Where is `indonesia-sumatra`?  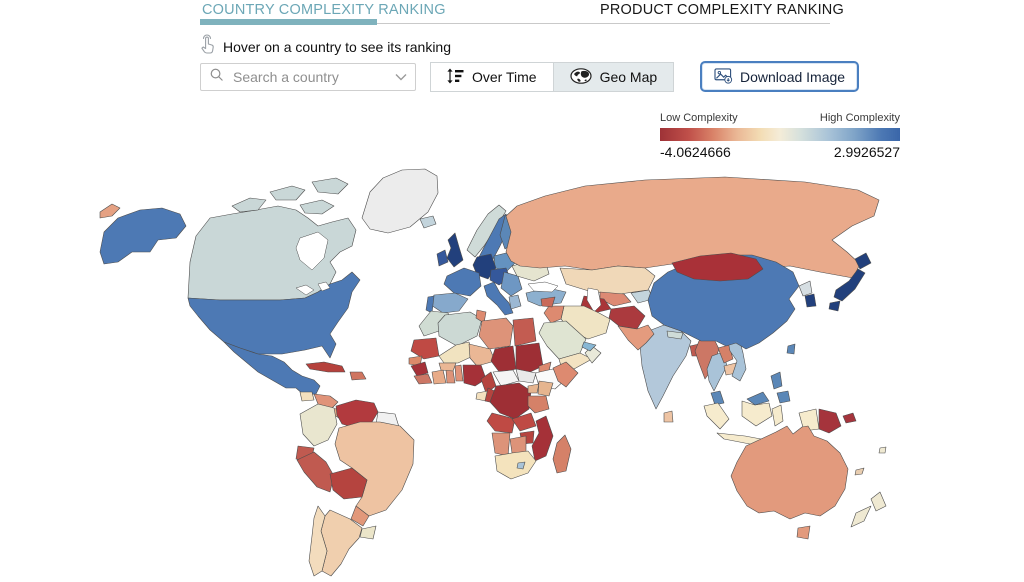 indonesia-sumatra is located at coordinates (716, 416).